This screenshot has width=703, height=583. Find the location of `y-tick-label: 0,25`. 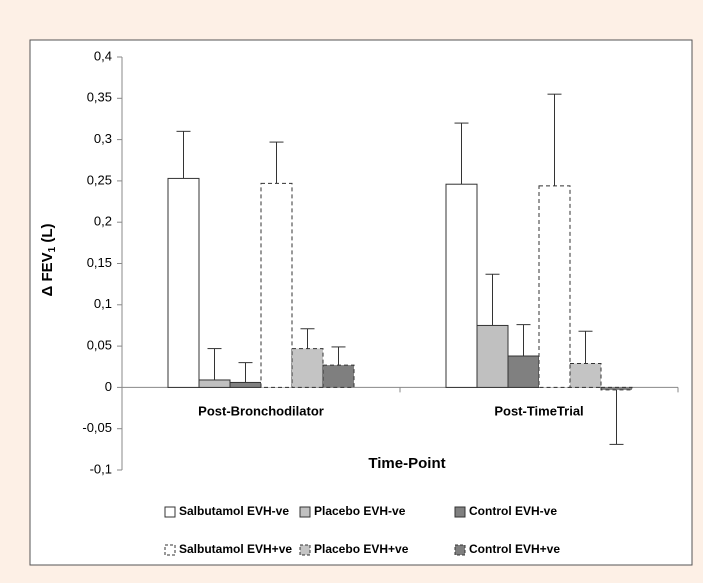

y-tick-label: 0,25 is located at coordinates (99, 179).